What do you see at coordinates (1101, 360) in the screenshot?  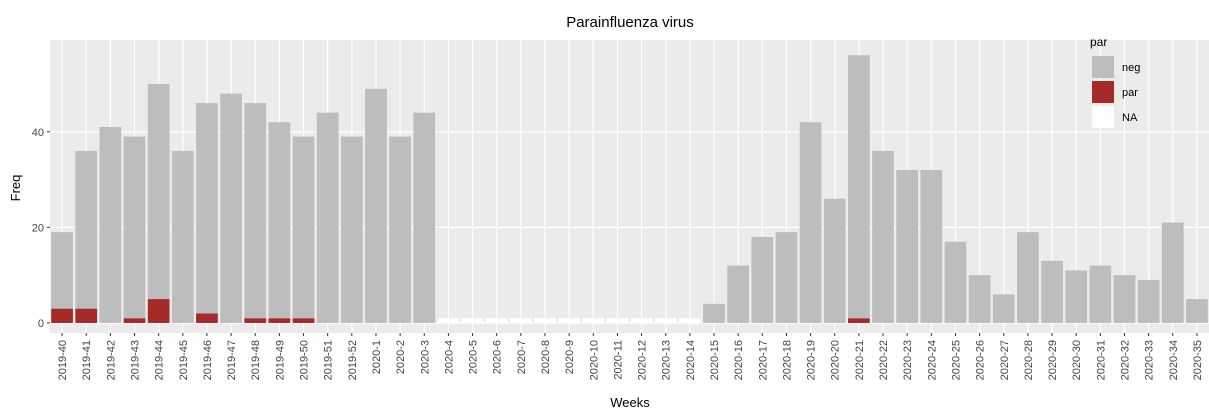 I see `x-tick-label: 2020-31` at bounding box center [1101, 360].